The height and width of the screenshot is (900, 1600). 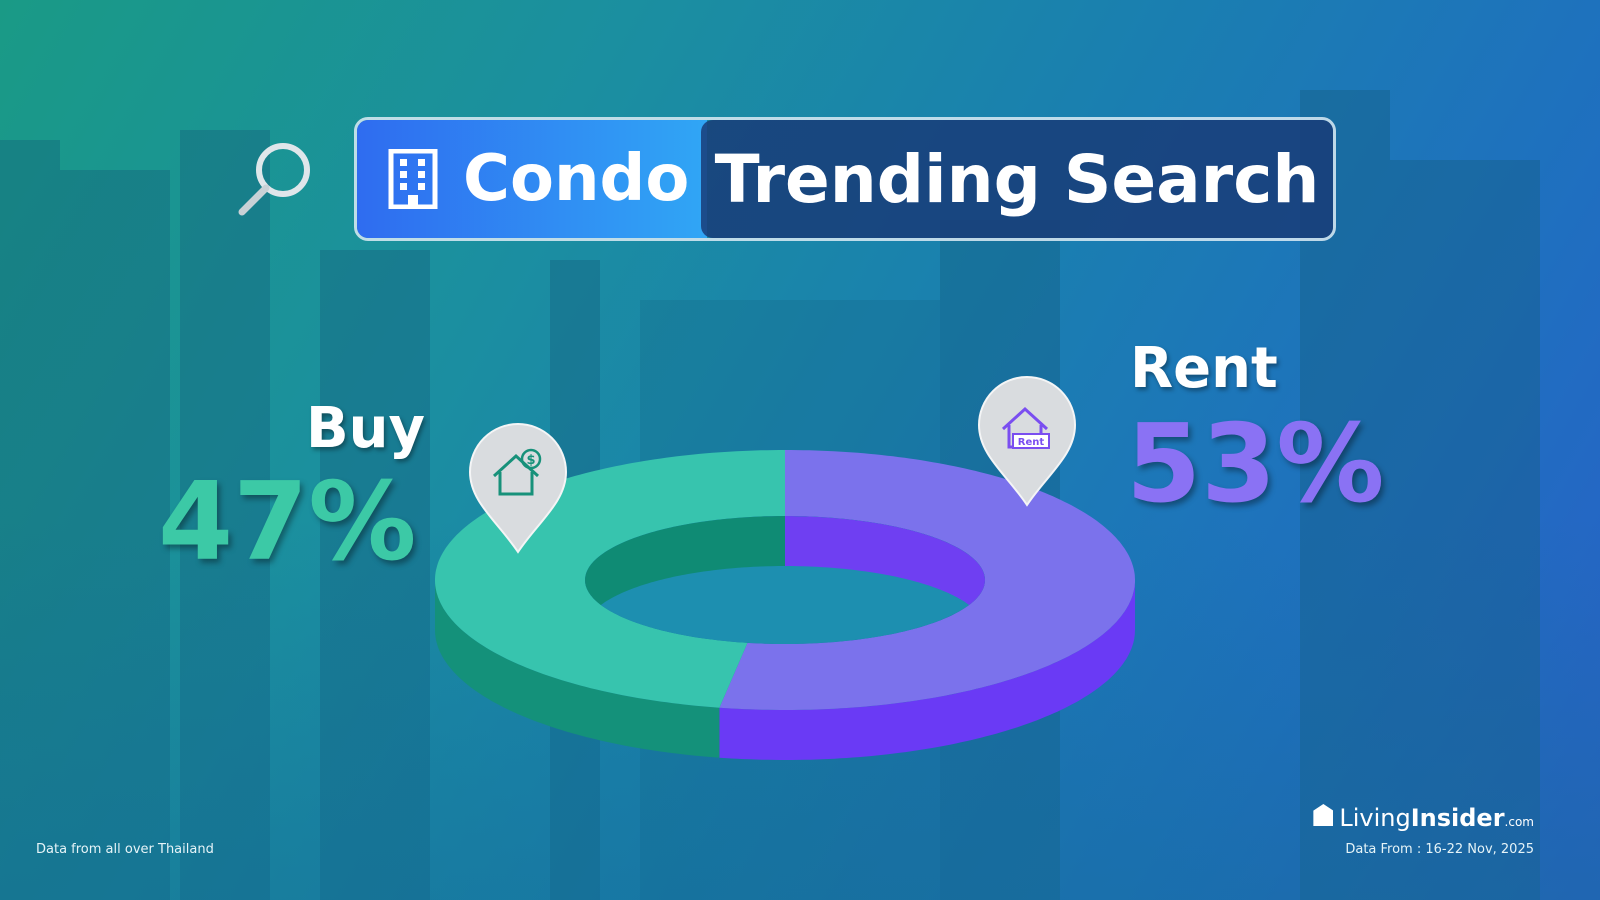 I want to click on buy-inner-wall, so click(x=685, y=573).